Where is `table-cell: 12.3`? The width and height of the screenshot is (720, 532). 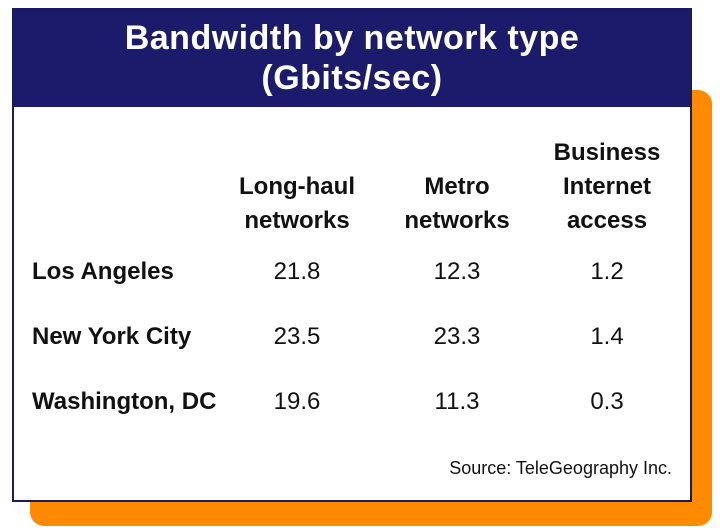
table-cell: 12.3 is located at coordinates (457, 271).